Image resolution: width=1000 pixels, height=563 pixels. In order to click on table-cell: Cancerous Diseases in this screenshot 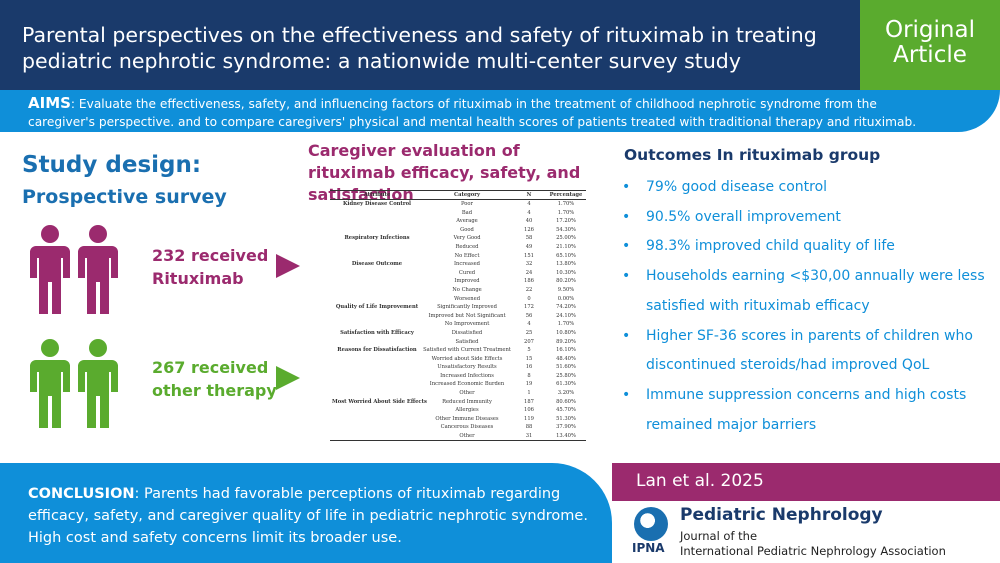, I will do `click(467, 427)`.